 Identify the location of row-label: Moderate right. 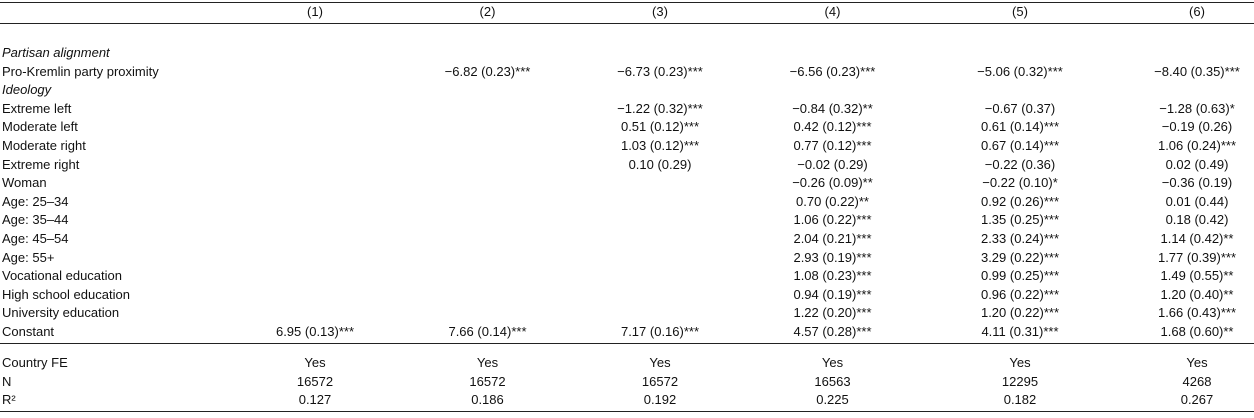
(44, 145).